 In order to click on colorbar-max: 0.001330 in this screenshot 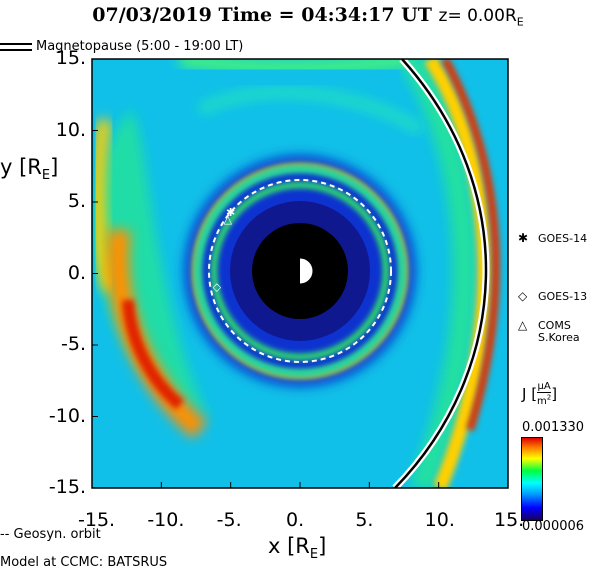, I will do `click(553, 427)`.